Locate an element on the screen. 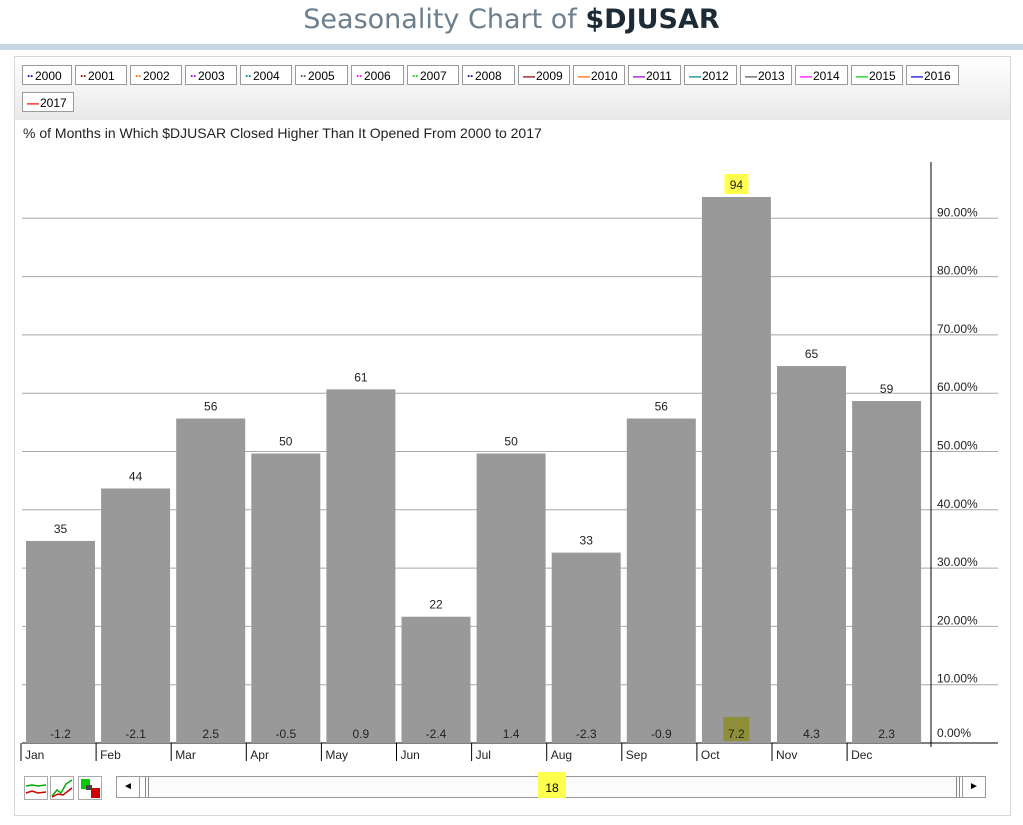 Image resolution: width=1023 pixels, height=825 pixels. legend-label: 2017 is located at coordinates (53, 103).